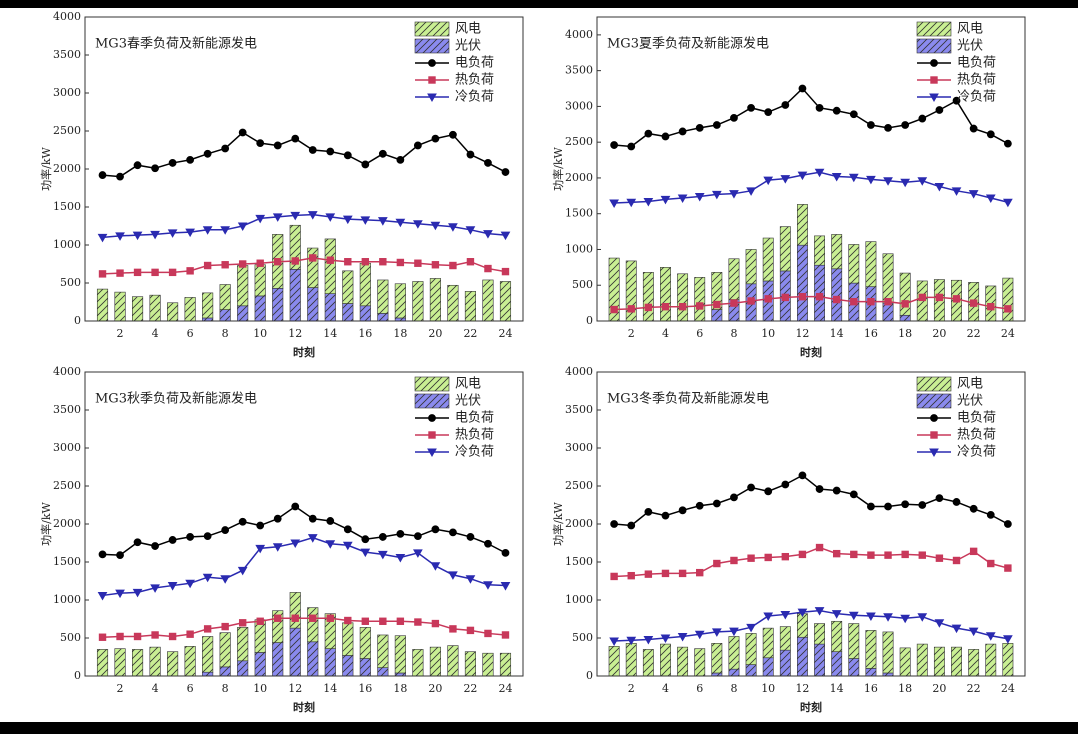 The height and width of the screenshot is (738, 1078). Describe the element at coordinates (67, 54) in the screenshot. I see `y-tick-label: 3500` at that location.